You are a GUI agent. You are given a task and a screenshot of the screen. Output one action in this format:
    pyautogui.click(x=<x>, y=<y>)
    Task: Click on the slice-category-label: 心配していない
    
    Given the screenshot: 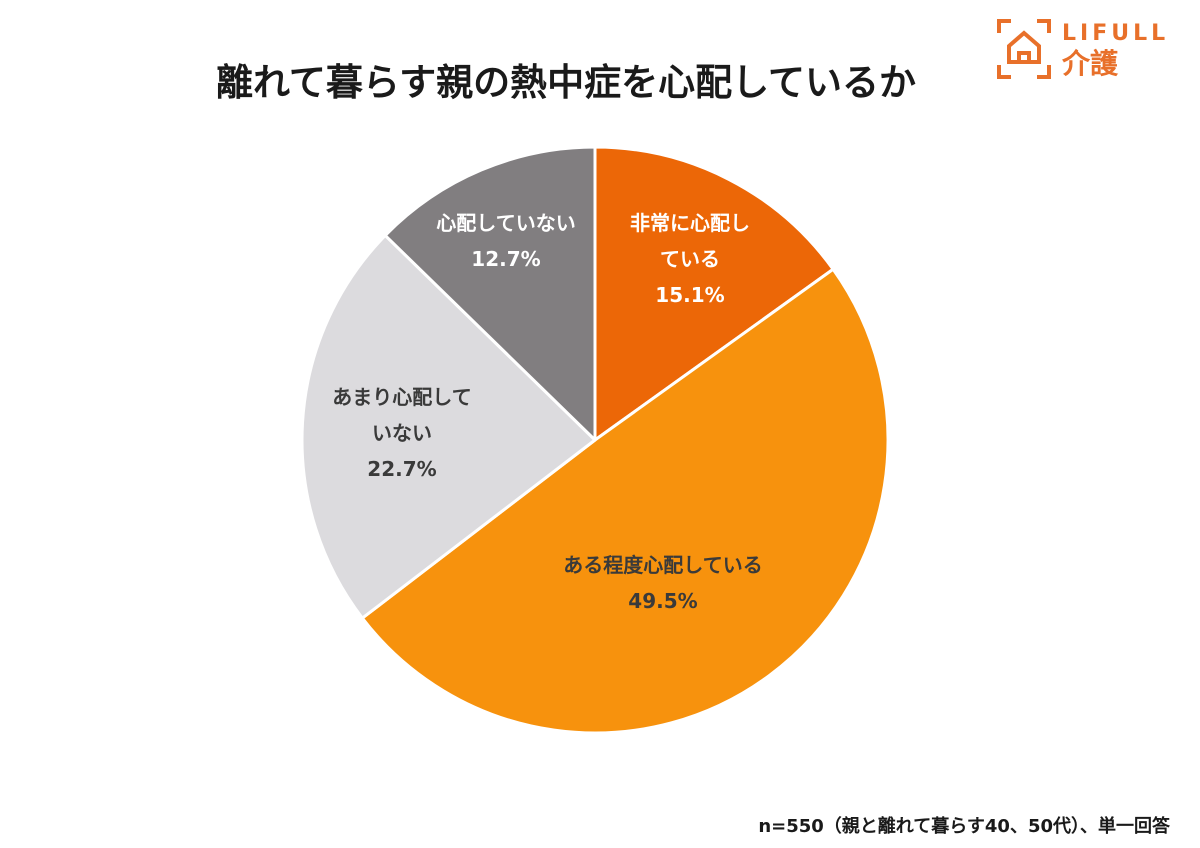 What is the action you would take?
    pyautogui.click(x=505, y=223)
    